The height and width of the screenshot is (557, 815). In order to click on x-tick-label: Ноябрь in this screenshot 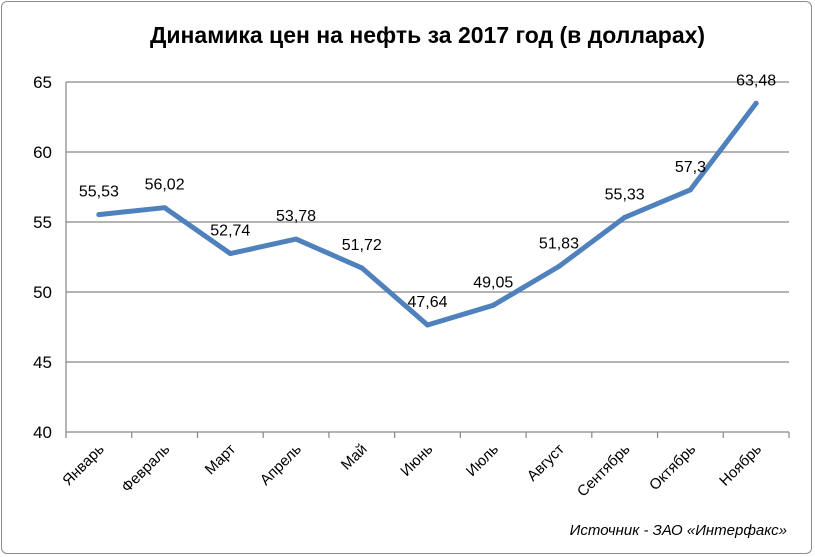, I will do `click(740, 465)`.